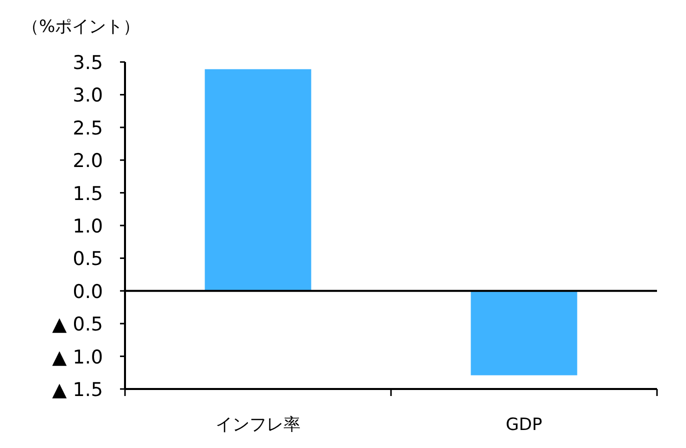  Describe the element at coordinates (87, 95) in the screenshot. I see `y-tick-label: 3.0` at that location.